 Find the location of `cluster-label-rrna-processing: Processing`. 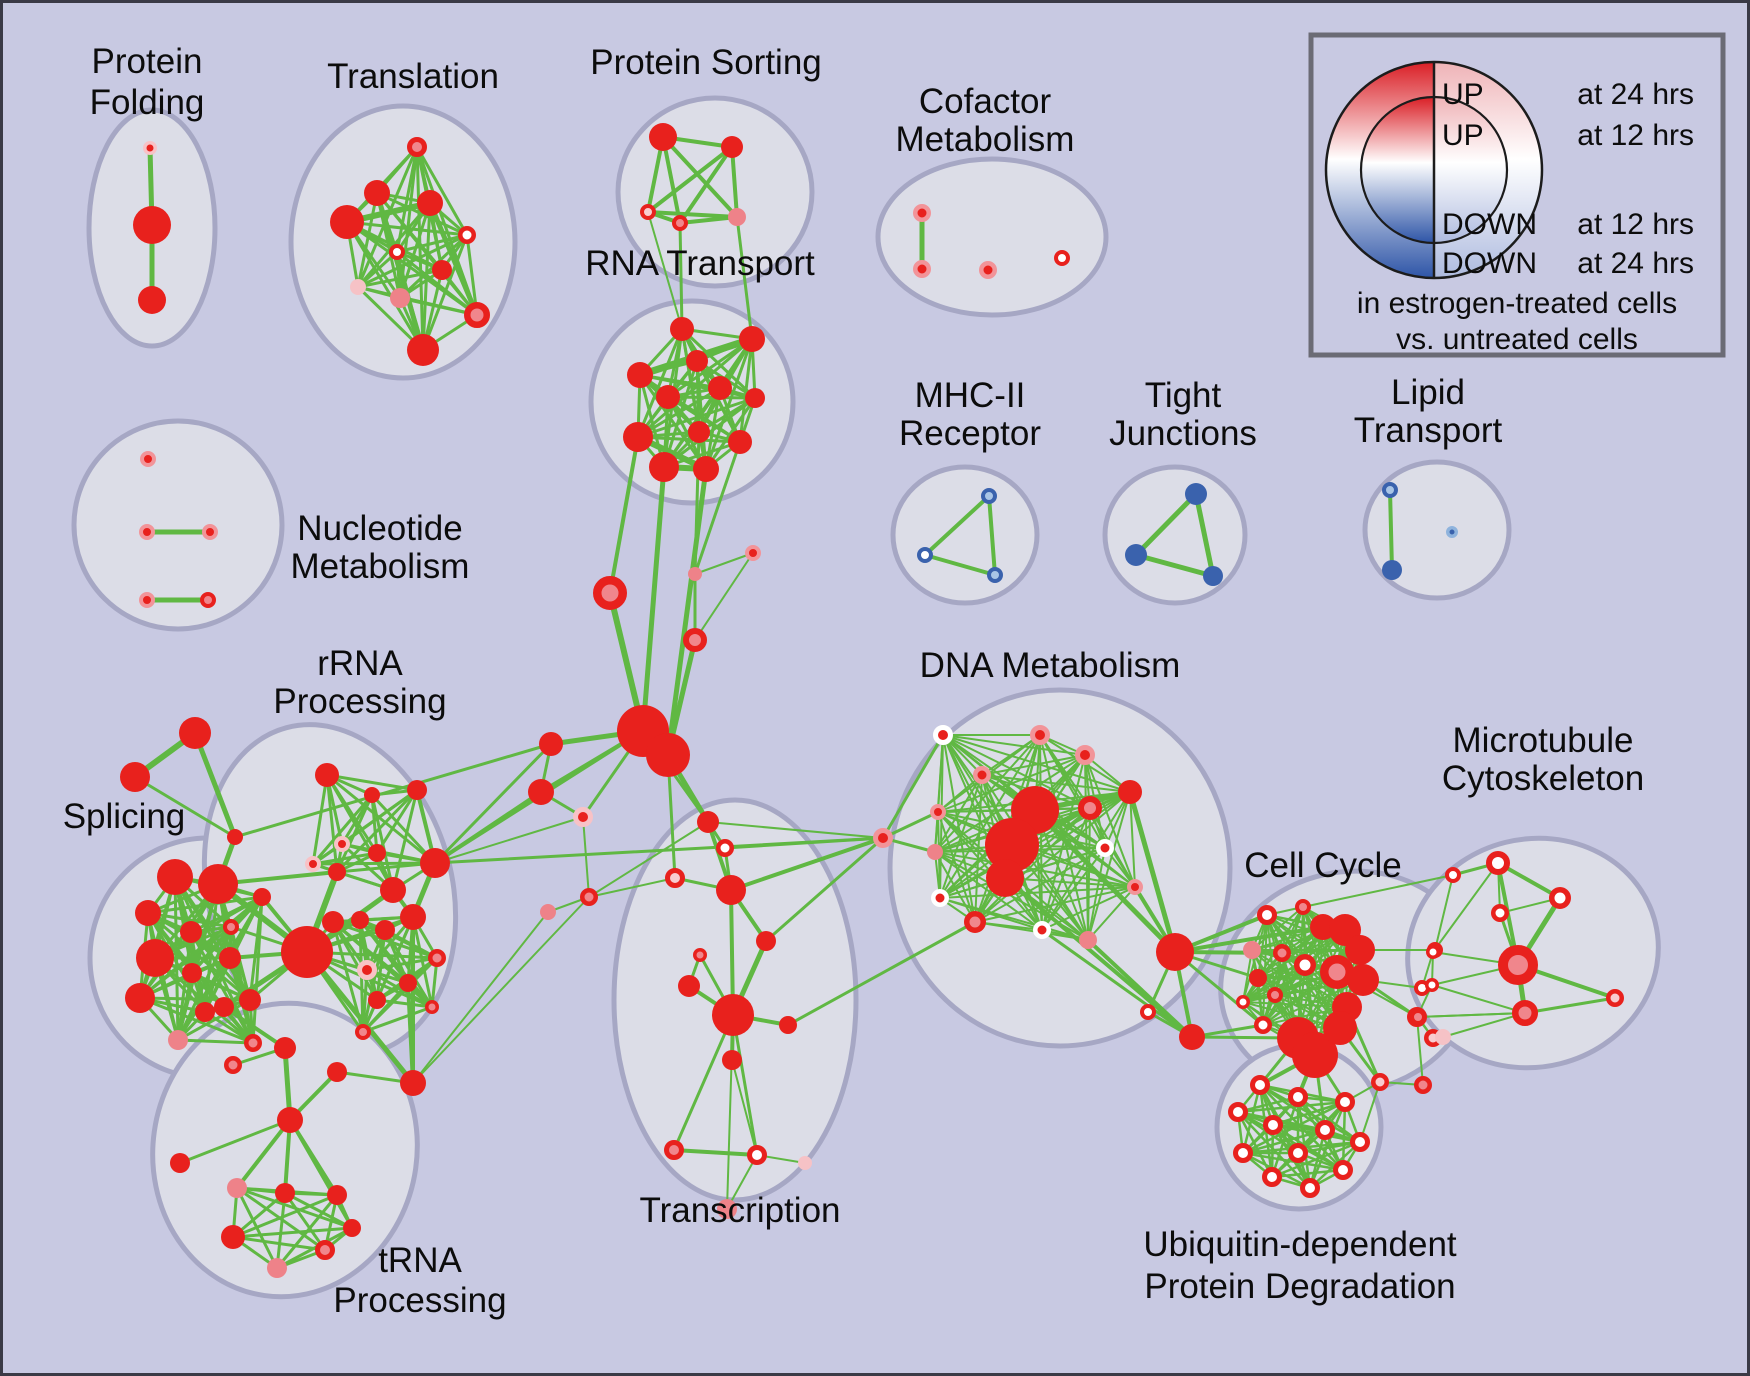

cluster-label-rrna-processing: Processing is located at coordinates (359, 701).